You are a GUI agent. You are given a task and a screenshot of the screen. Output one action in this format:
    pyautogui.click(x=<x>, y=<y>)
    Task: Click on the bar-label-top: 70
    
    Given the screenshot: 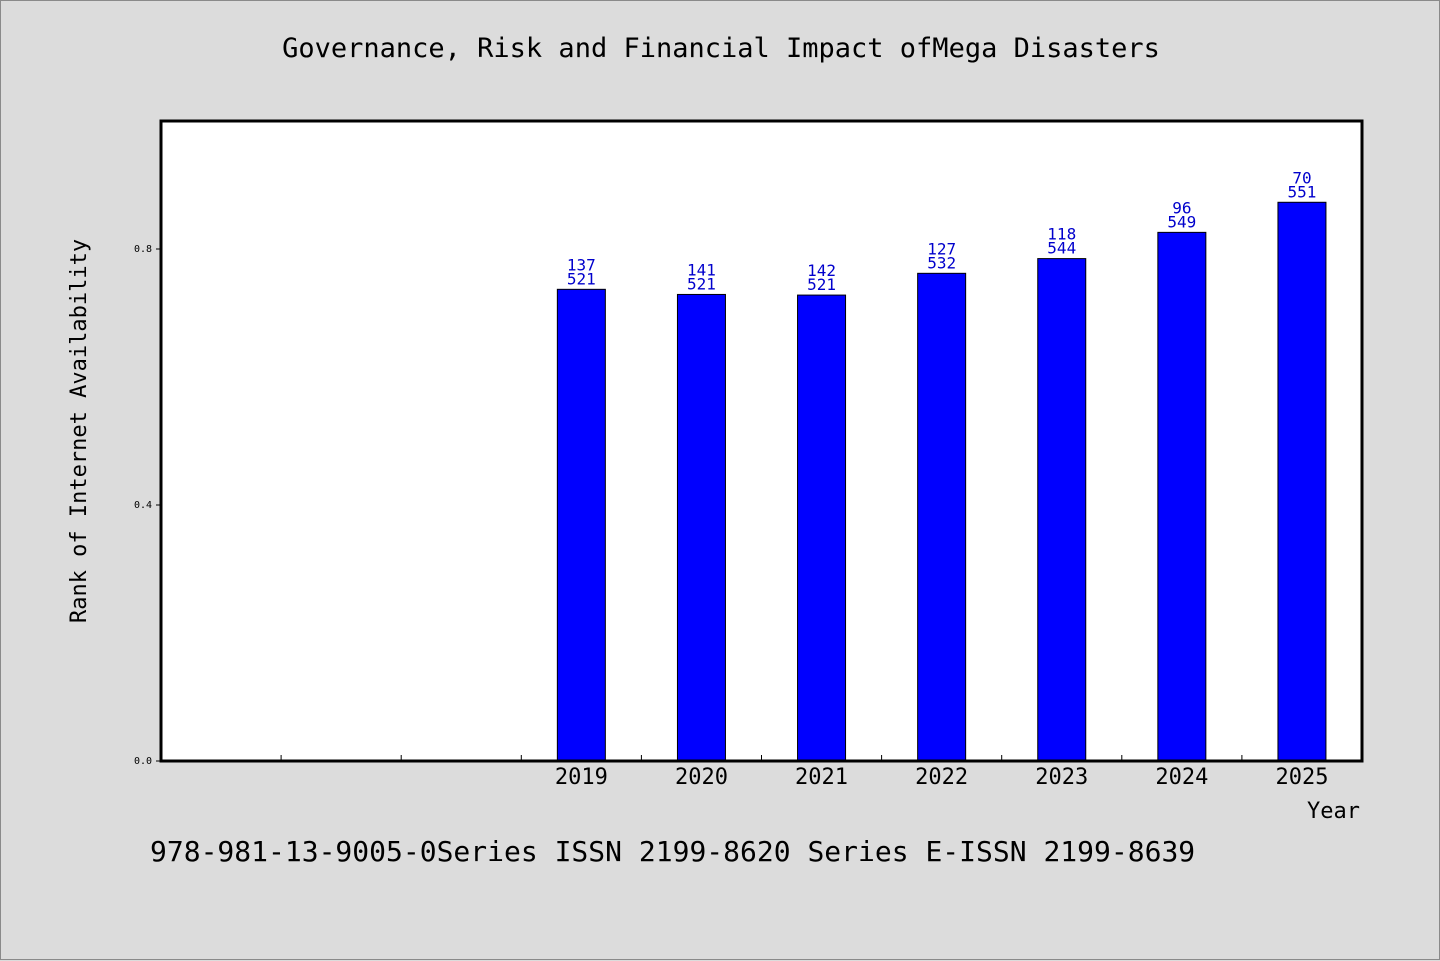 What is the action you would take?
    pyautogui.click(x=1301, y=177)
    